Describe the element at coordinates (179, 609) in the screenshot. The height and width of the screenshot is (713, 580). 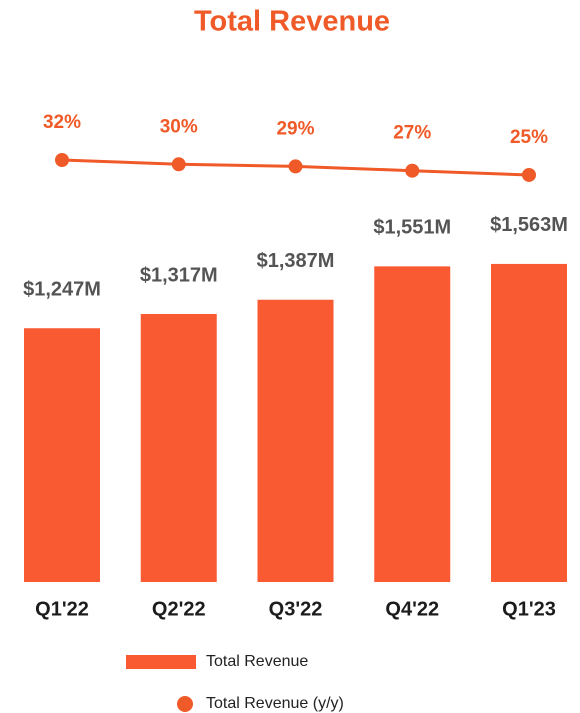
I see `x-tick-label: Q2'22` at that location.